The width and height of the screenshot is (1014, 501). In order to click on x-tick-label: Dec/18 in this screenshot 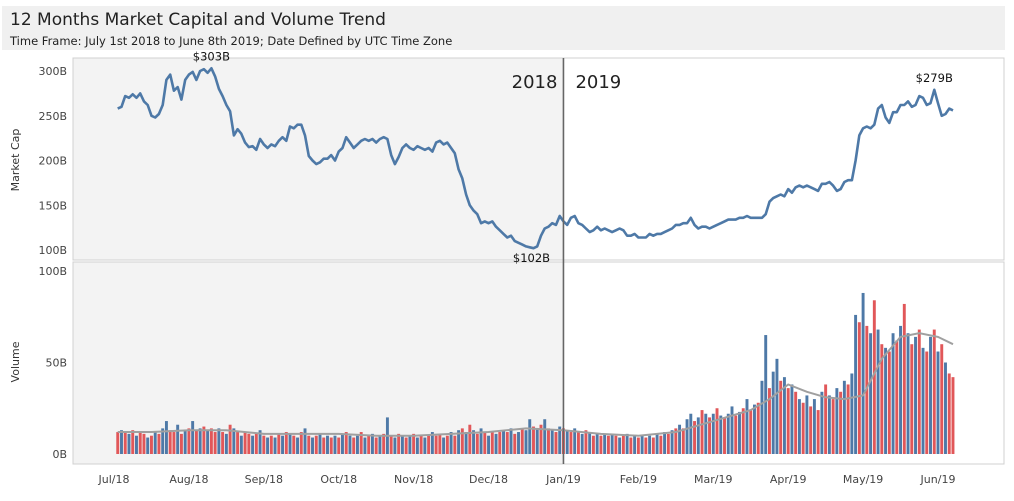, I will do `click(488, 479)`.